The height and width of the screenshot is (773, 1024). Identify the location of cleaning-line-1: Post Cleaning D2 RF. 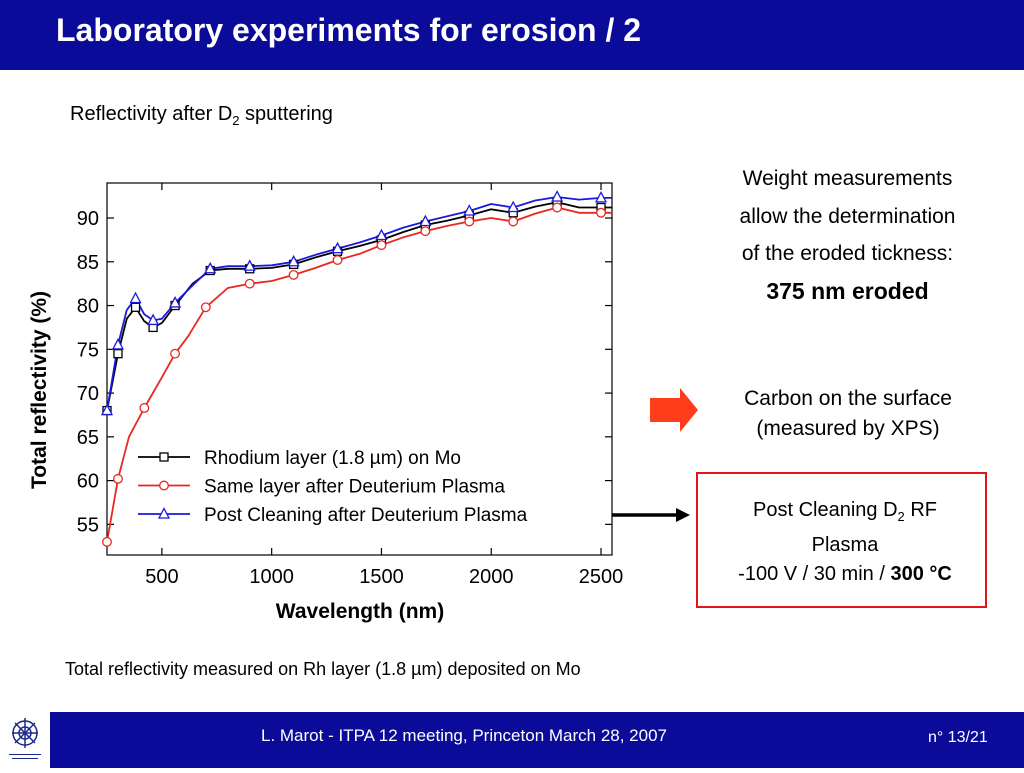
(845, 513).